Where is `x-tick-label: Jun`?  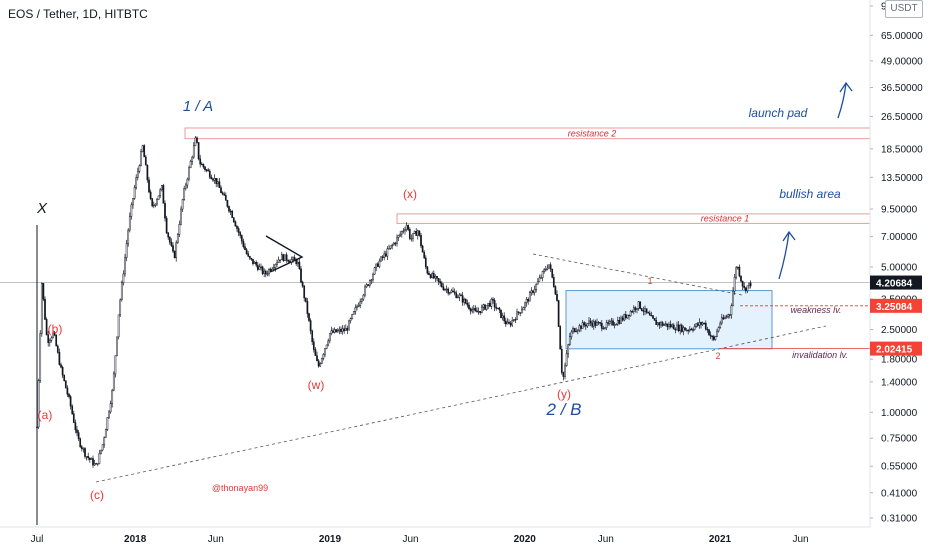 x-tick-label: Jun is located at coordinates (801, 539).